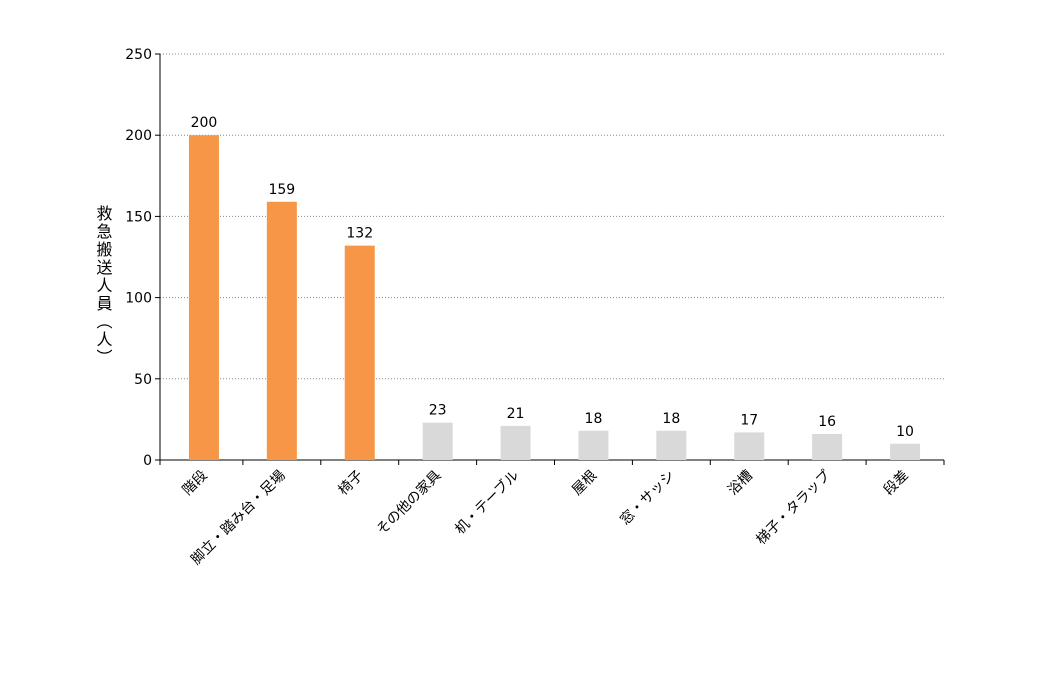 Image resolution: width=1038 pixels, height=678 pixels. What do you see at coordinates (281, 190) in the screenshot?
I see `value-label: 159` at bounding box center [281, 190].